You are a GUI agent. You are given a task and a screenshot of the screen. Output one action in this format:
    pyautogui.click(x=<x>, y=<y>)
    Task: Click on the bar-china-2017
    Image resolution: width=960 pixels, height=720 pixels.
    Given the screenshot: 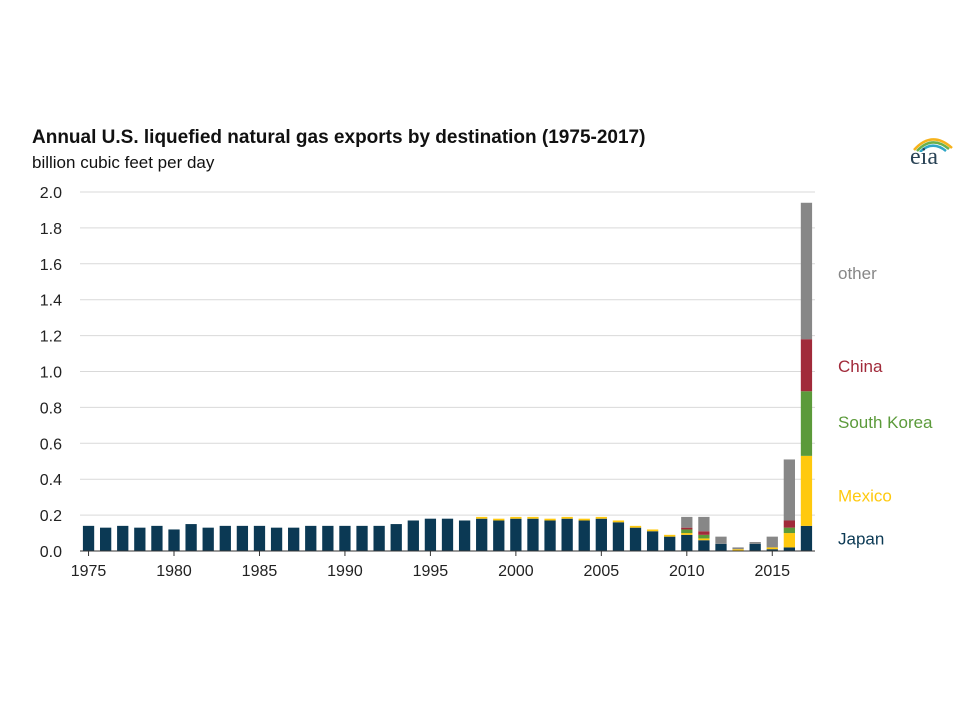 What is the action you would take?
    pyautogui.click(x=806, y=365)
    